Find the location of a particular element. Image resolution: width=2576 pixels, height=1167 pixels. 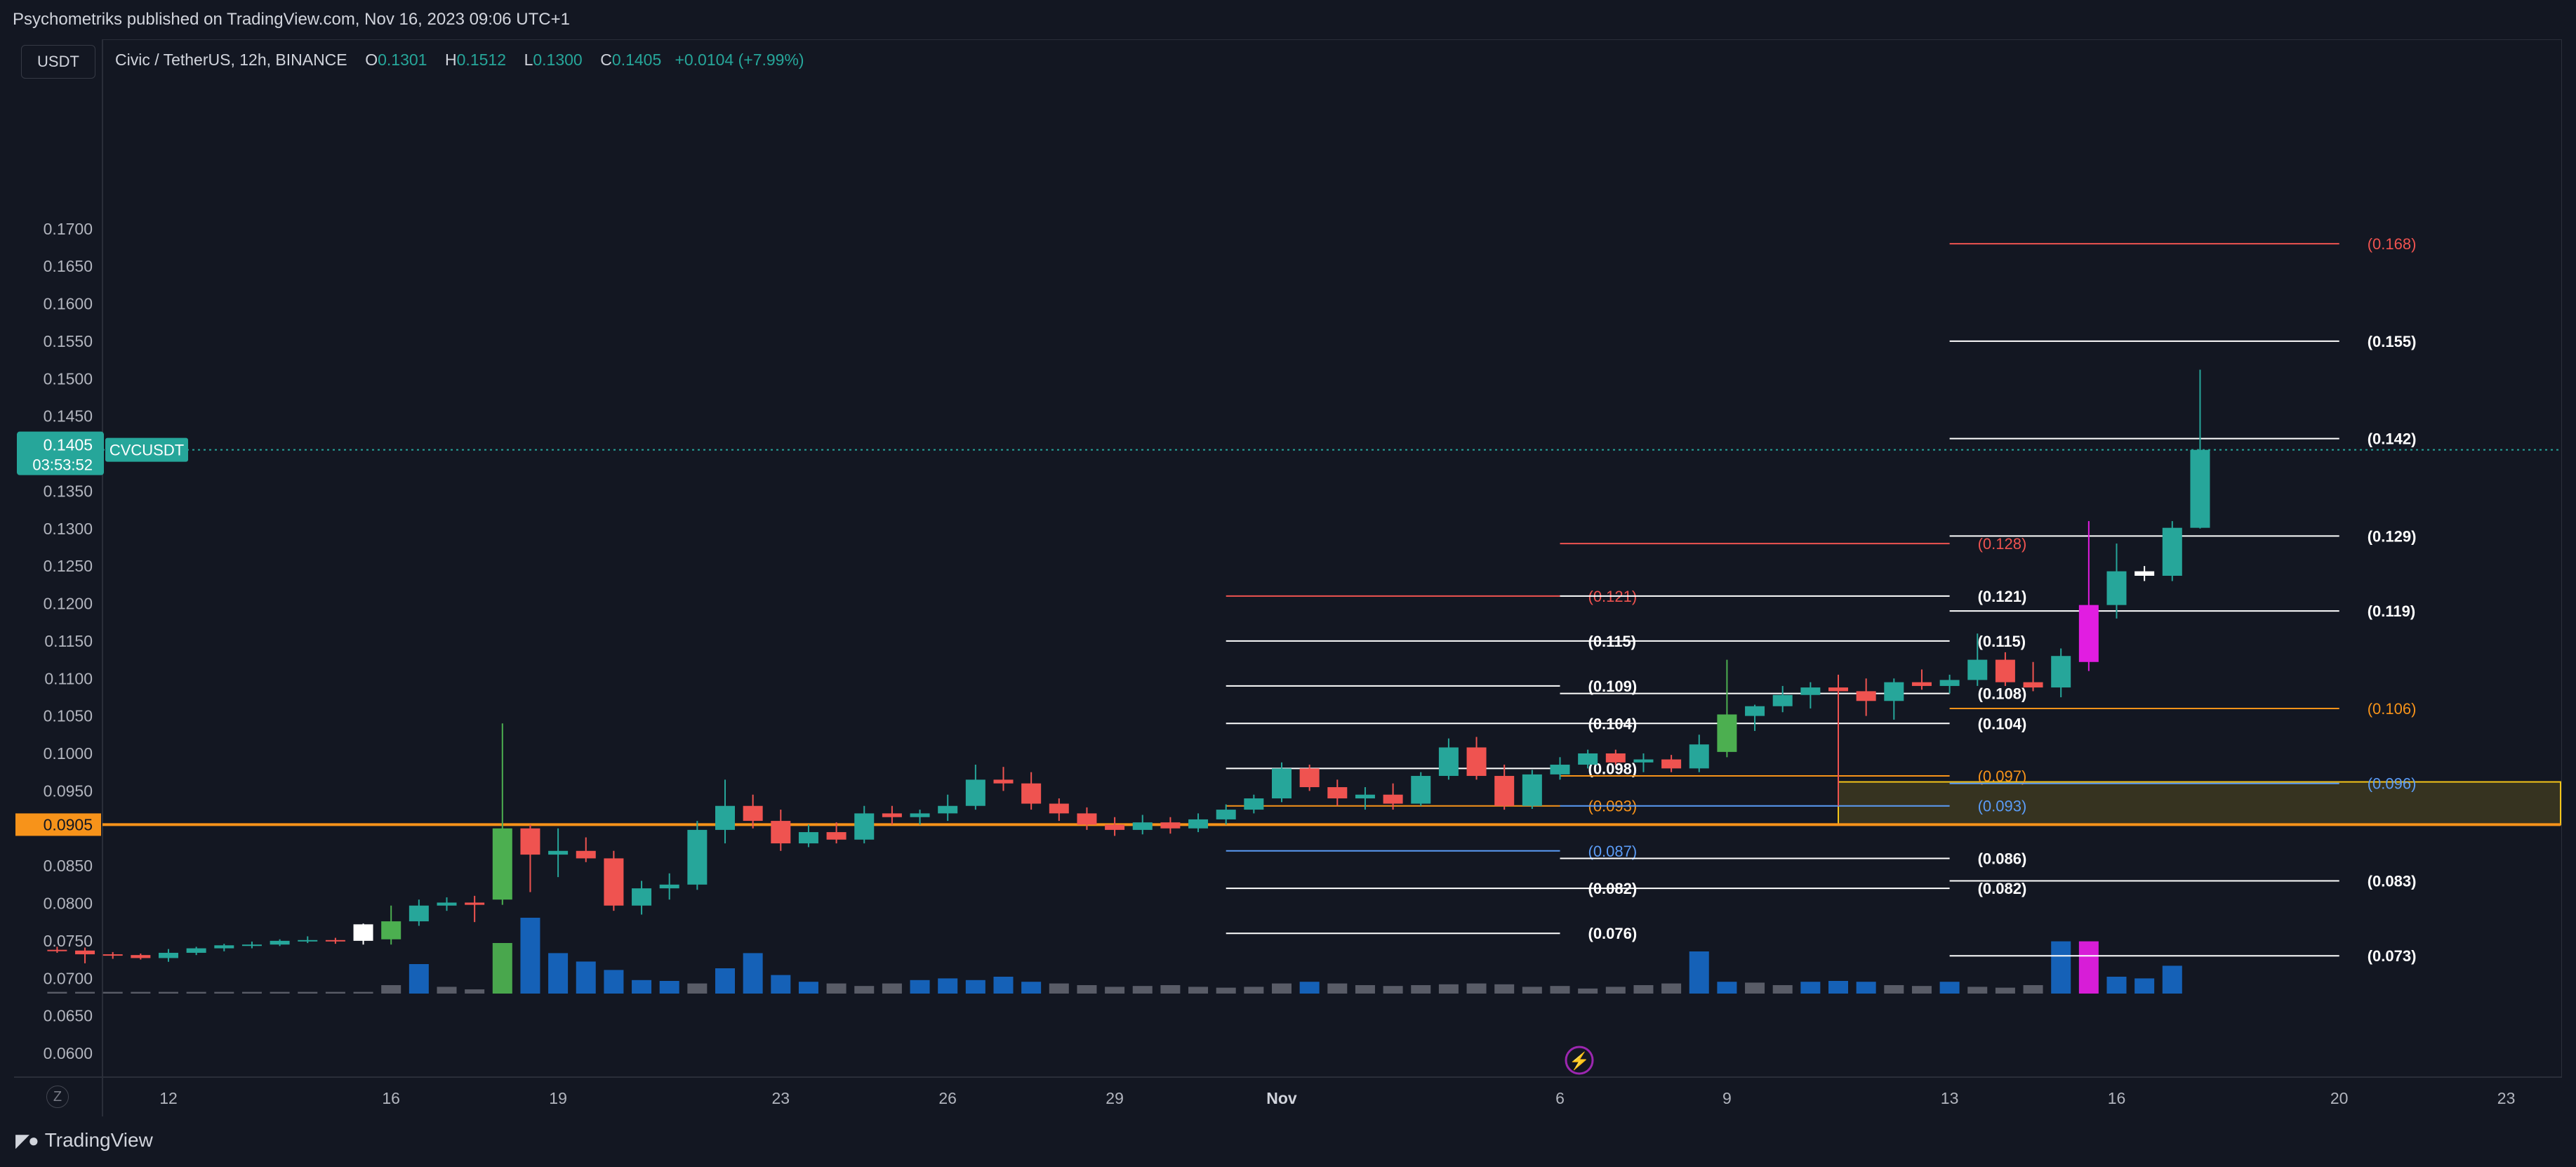

fib-level-label: (0.155) is located at coordinates (2392, 341).